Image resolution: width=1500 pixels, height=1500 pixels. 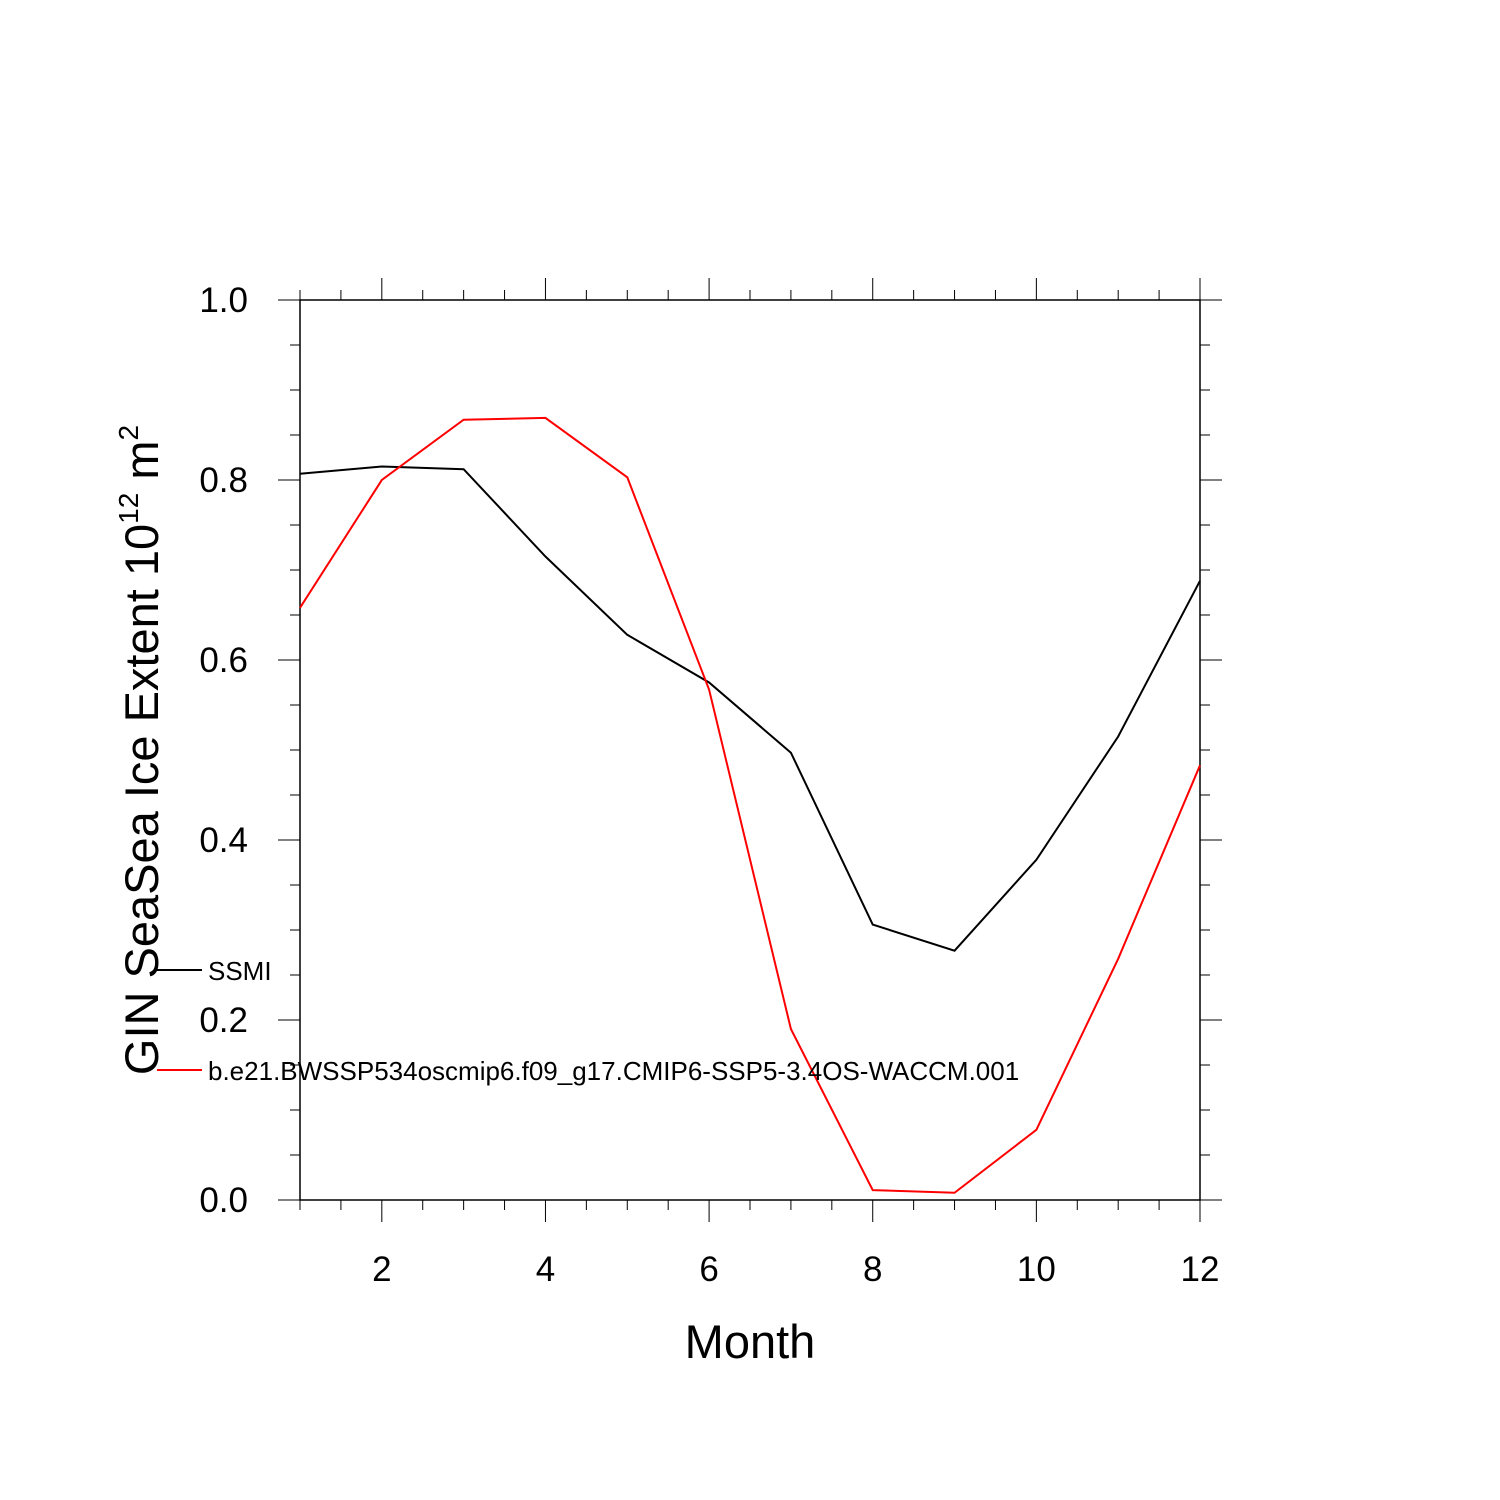 What do you see at coordinates (872, 1269) in the screenshot?
I see `x-tick-label: 8` at bounding box center [872, 1269].